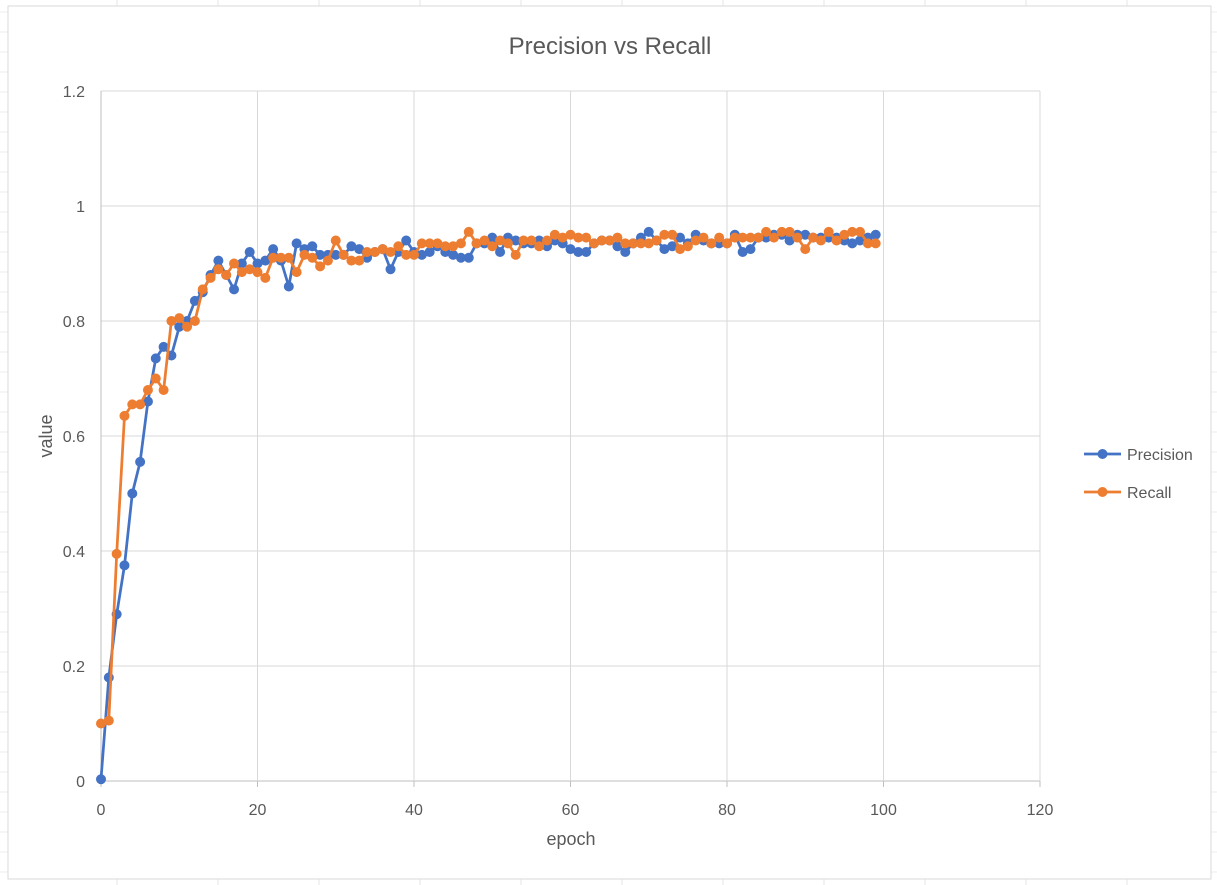 The height and width of the screenshot is (885, 1217). Describe the element at coordinates (80, 207) in the screenshot. I see `y-tick-label: 1` at that location.